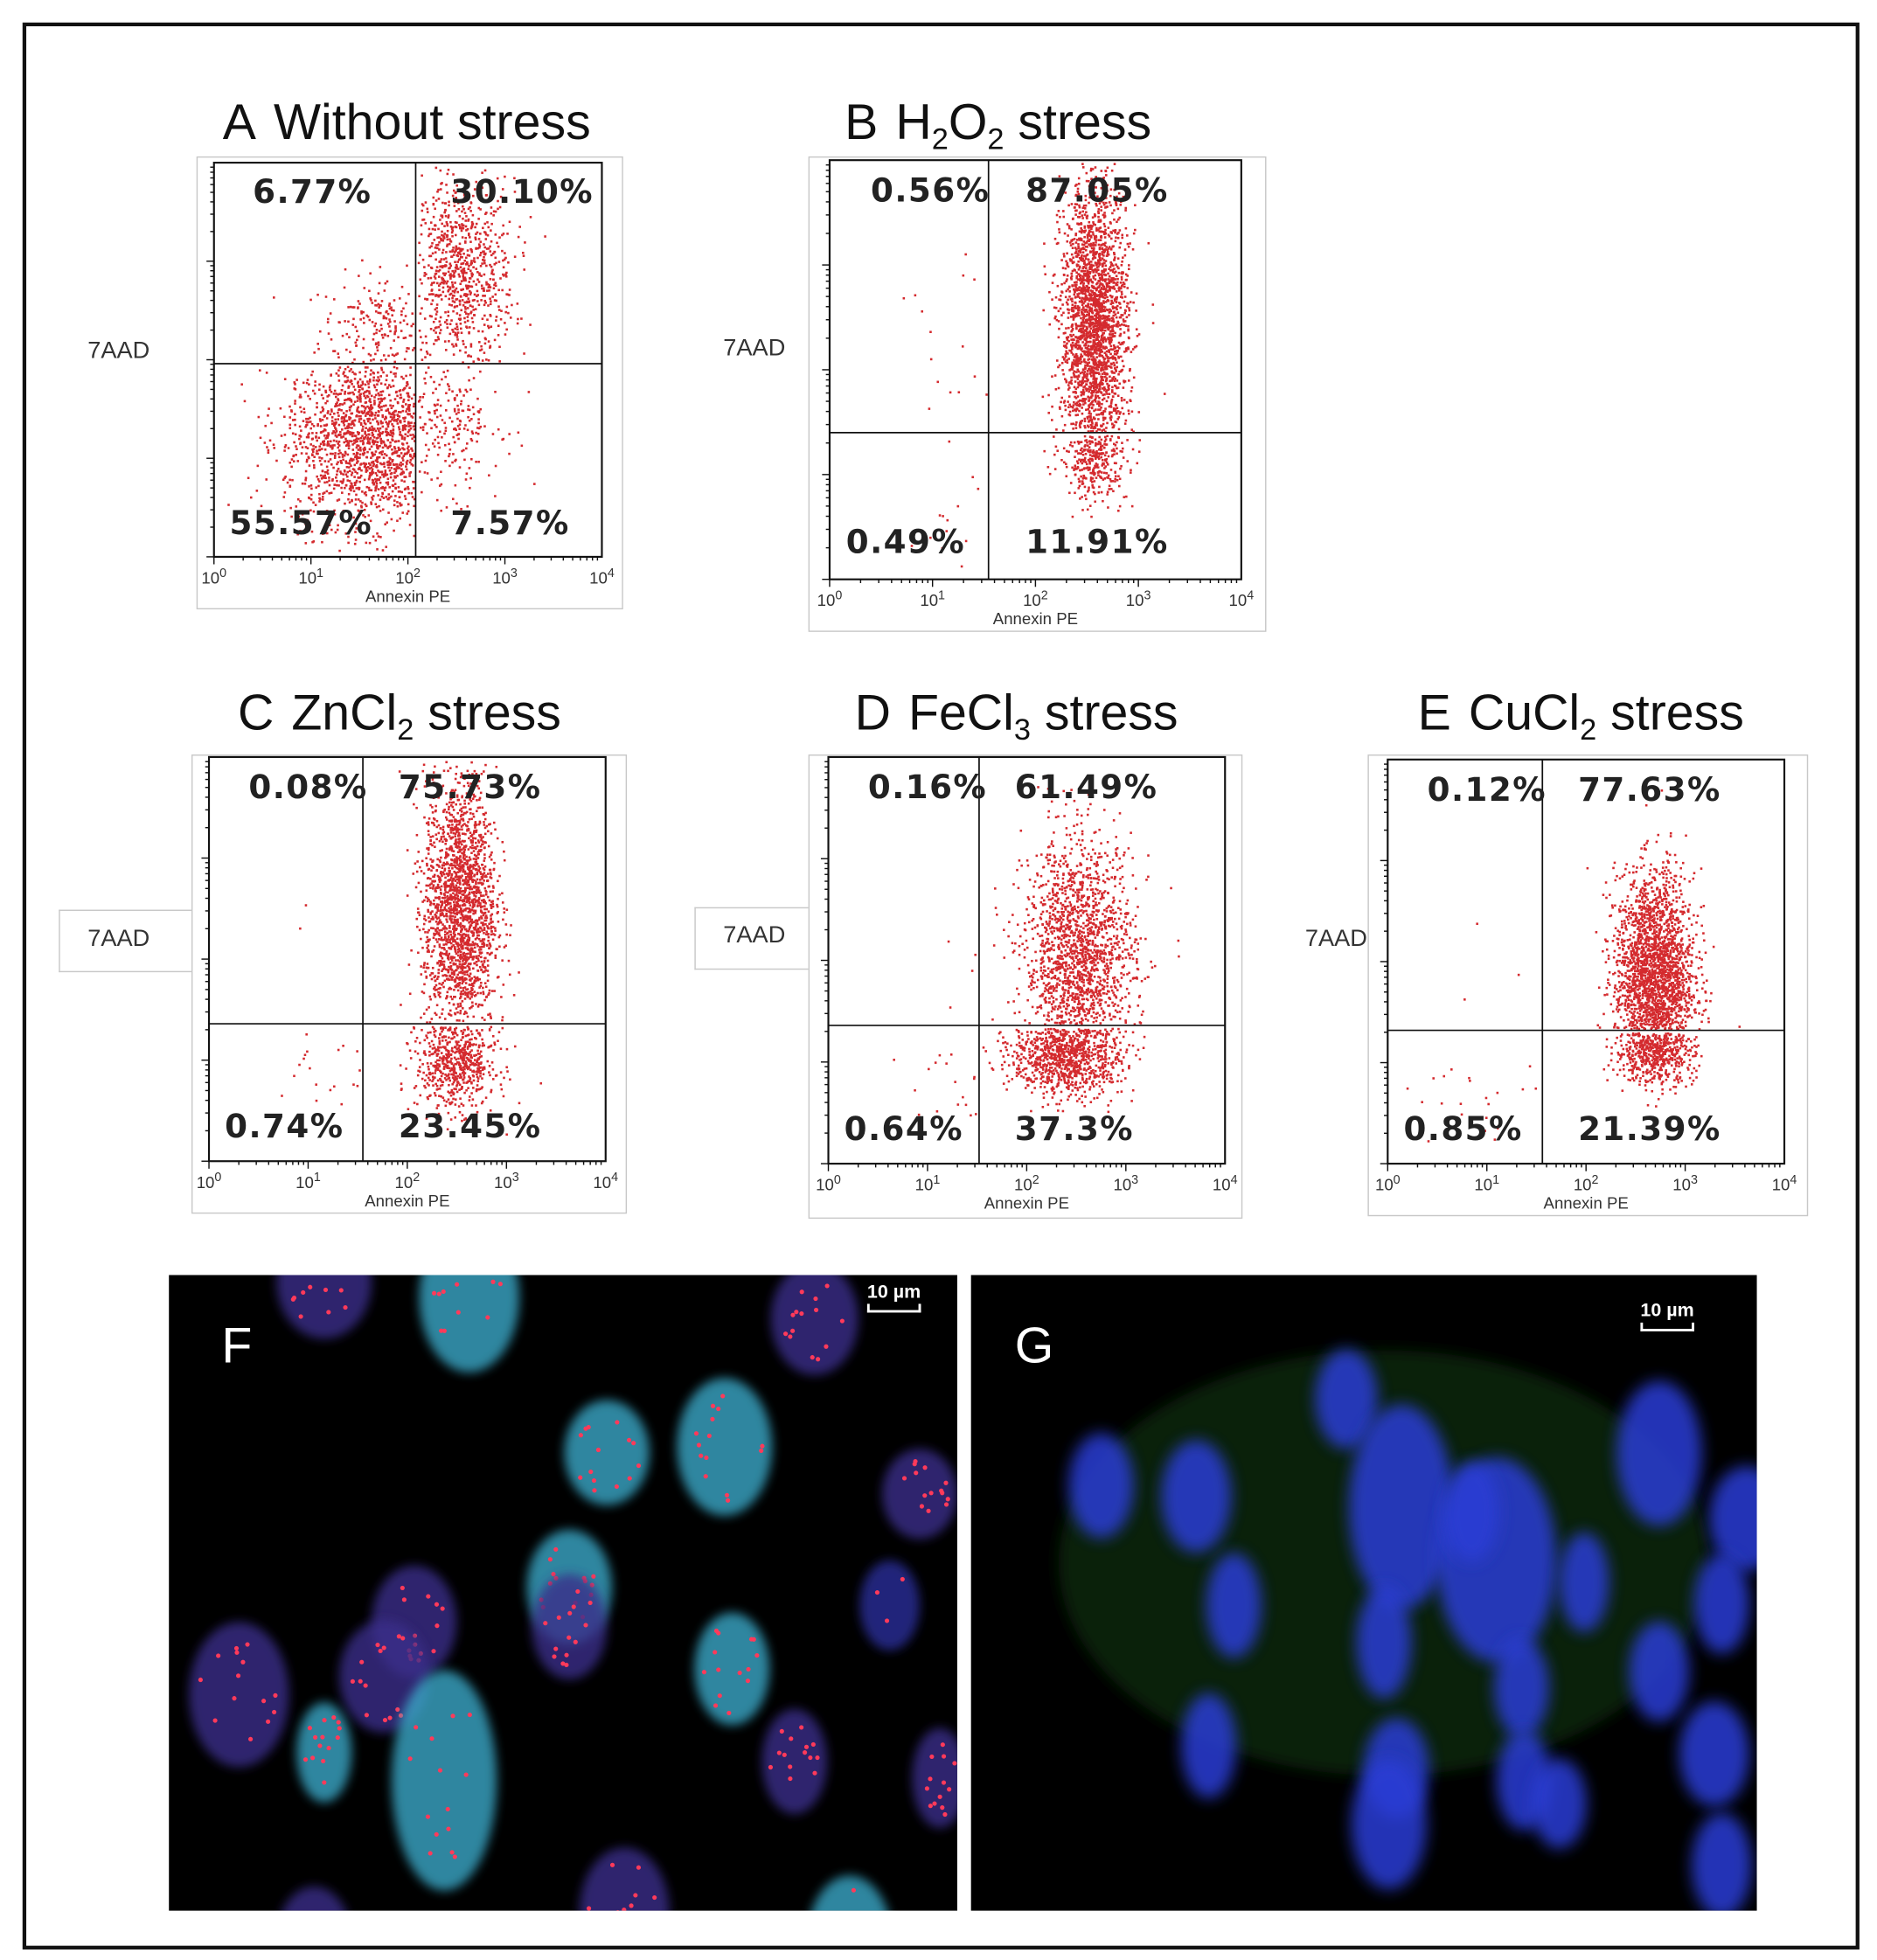 This screenshot has height=1960, width=1877. What do you see at coordinates (404, 578) in the screenshot?
I see `tick-base: 10` at bounding box center [404, 578].